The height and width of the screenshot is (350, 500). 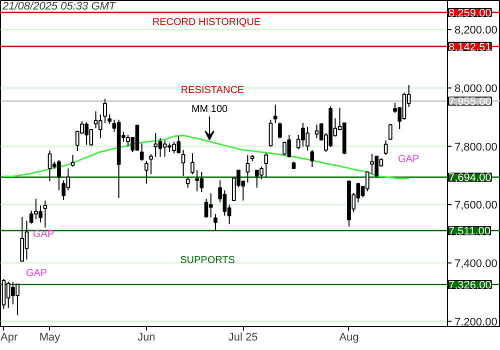 What do you see at coordinates (206, 22) in the screenshot?
I see `annotation: RECORD HISTORIQUE` at bounding box center [206, 22].